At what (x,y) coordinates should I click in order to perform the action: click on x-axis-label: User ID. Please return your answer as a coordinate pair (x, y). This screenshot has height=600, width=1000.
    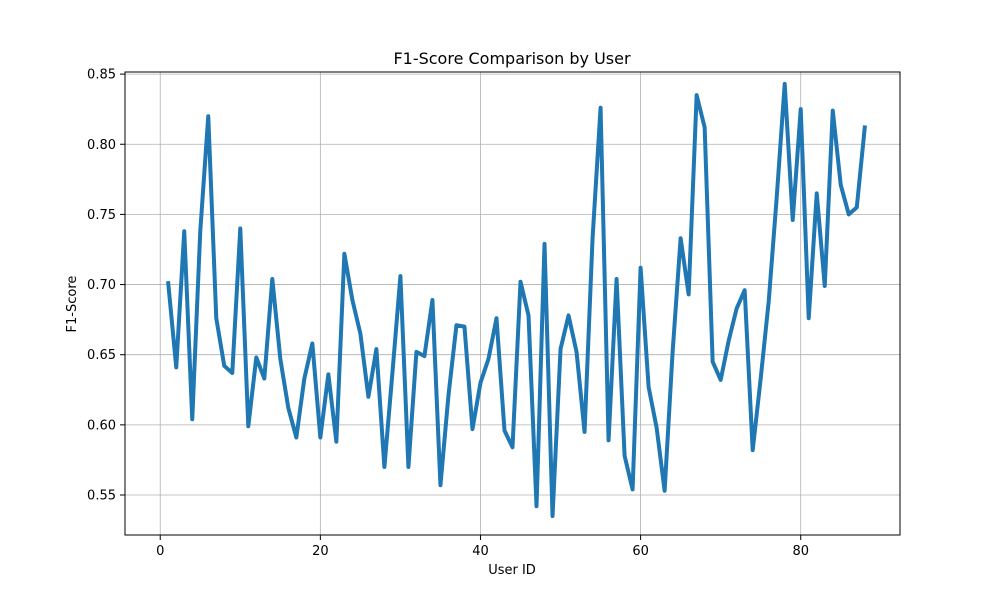
    Looking at the image, I should click on (512, 570).